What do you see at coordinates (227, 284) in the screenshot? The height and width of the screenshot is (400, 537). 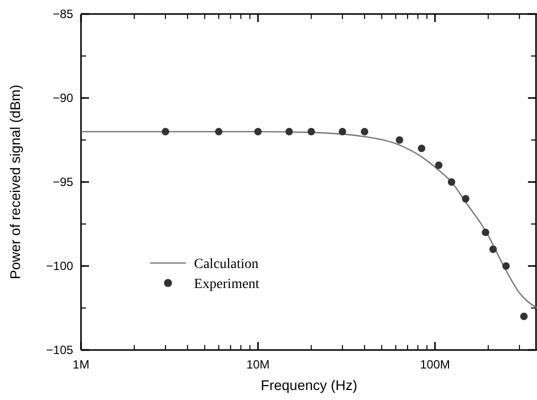 I see `legend-label: Experiment` at bounding box center [227, 284].